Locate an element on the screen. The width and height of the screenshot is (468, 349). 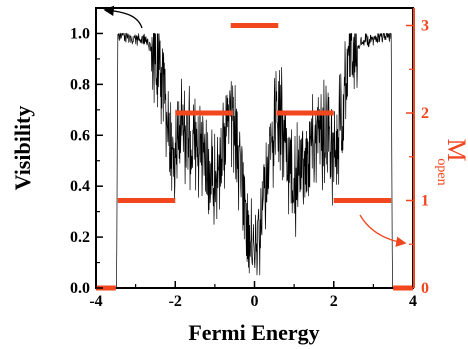
y-axis-right: 0 1 2 3 is located at coordinates (417, 152).